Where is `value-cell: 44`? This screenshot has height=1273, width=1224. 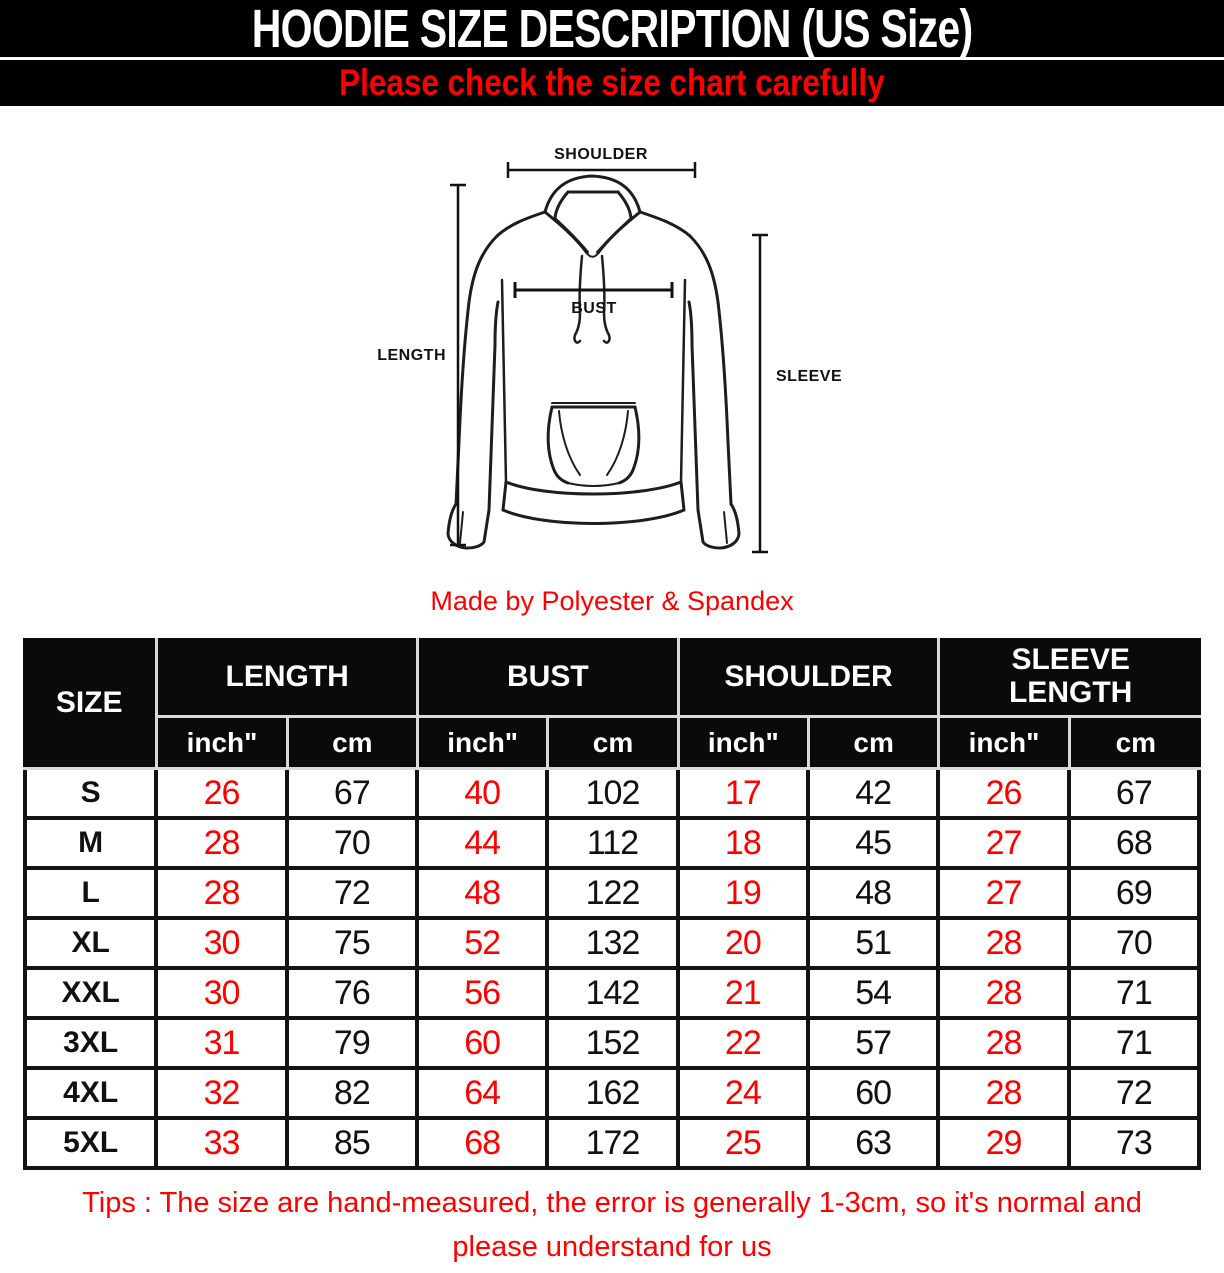 value-cell: 44 is located at coordinates (484, 845).